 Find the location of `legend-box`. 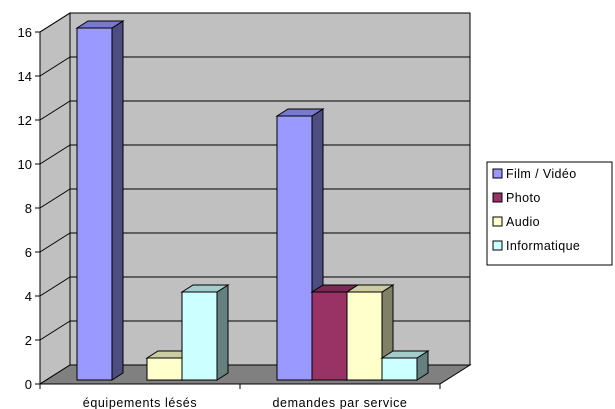

legend-box is located at coordinates (549, 213).